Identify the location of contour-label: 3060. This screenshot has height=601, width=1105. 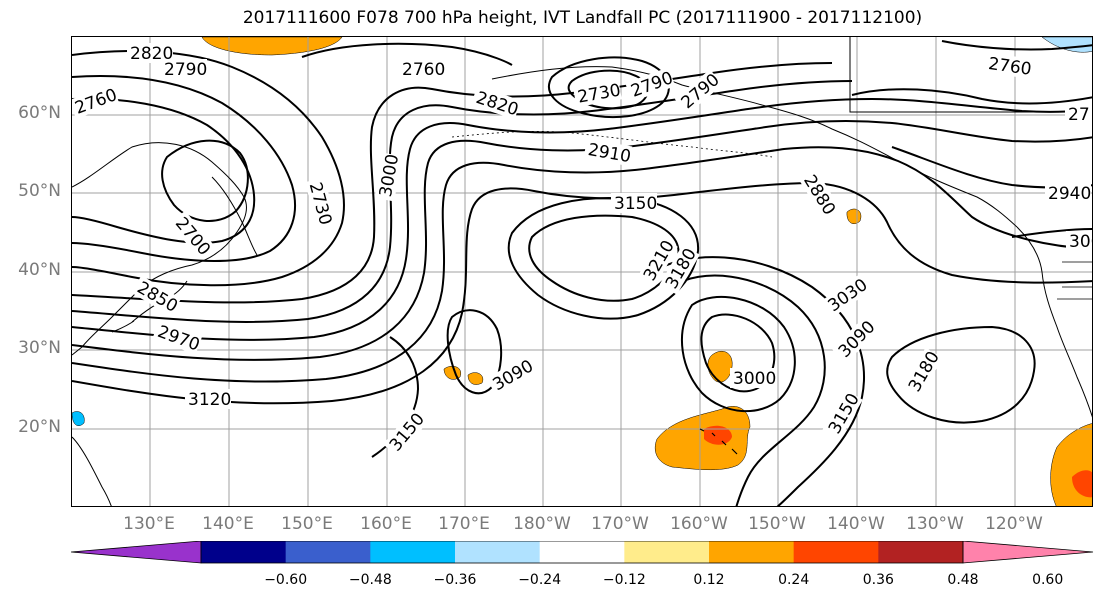
(1079, 241).